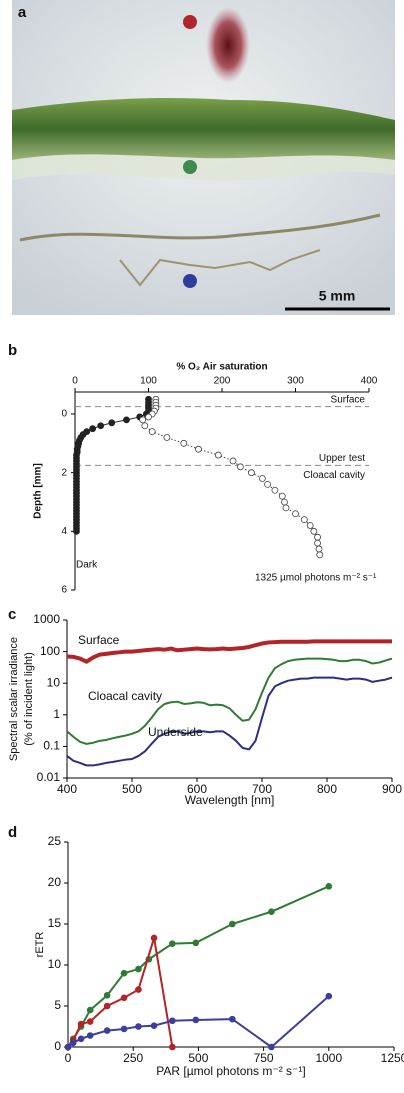 This screenshot has width=404, height=1093. Describe the element at coordinates (133, 1058) in the screenshot. I see `x-tick-label: 250` at that location.